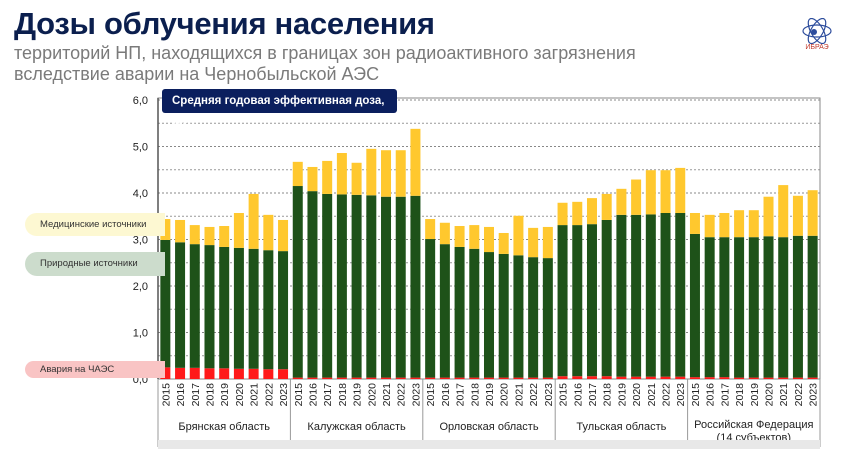 The image size is (850, 449). I want to click on x-tick-label: 2022, so click(269, 395).